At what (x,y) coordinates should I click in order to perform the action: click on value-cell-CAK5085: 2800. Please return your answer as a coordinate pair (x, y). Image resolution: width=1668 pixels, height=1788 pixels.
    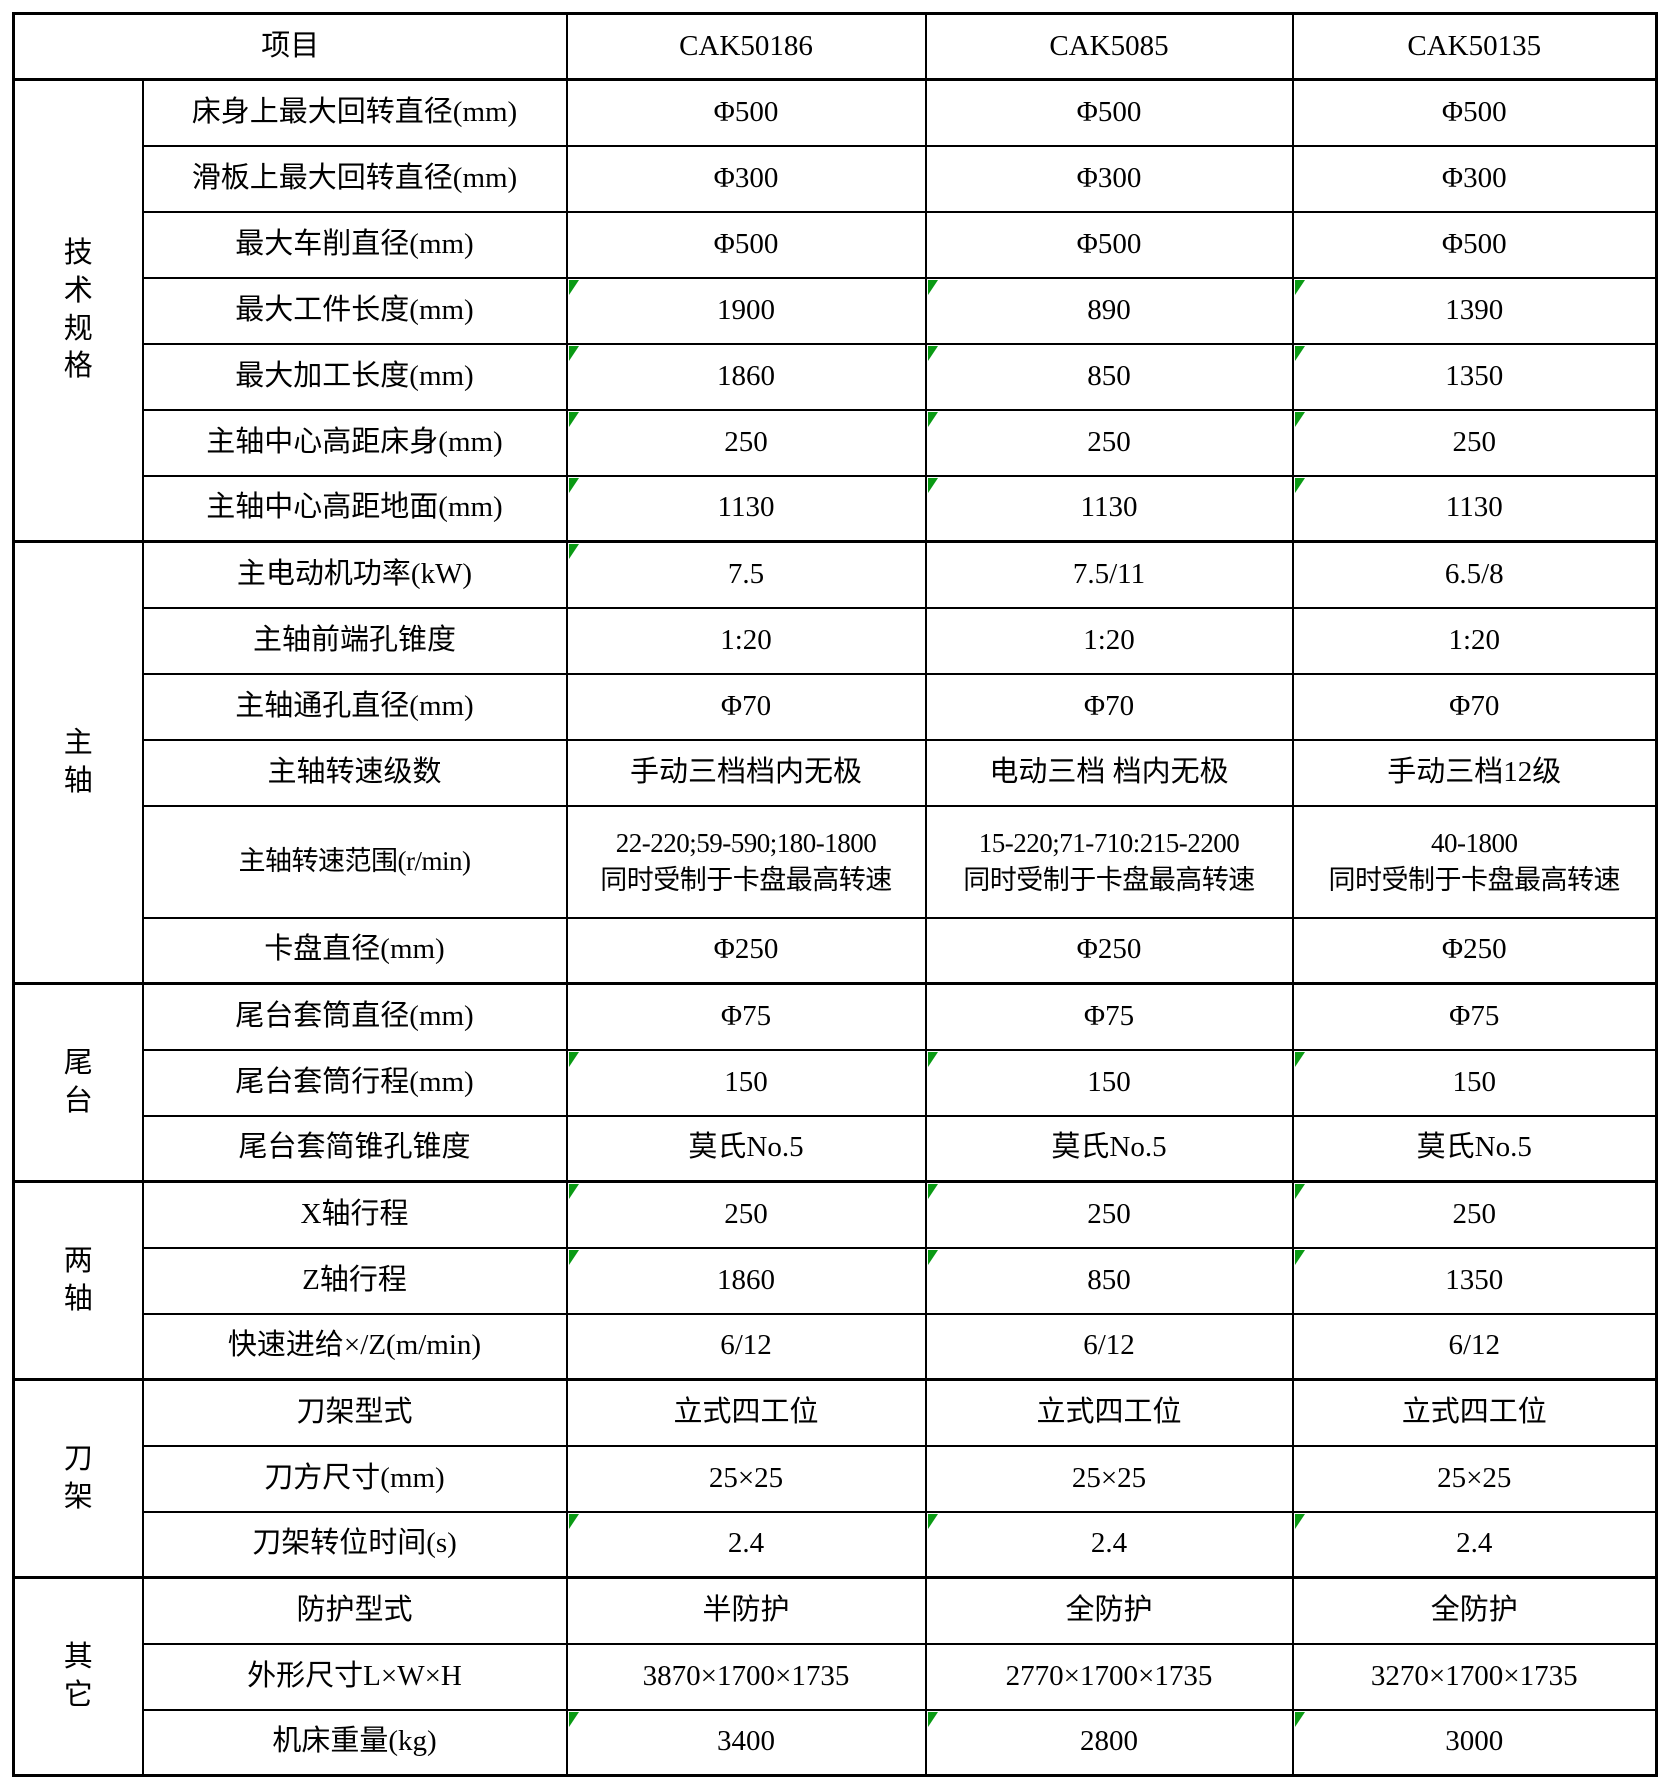
    Looking at the image, I should click on (1109, 1742).